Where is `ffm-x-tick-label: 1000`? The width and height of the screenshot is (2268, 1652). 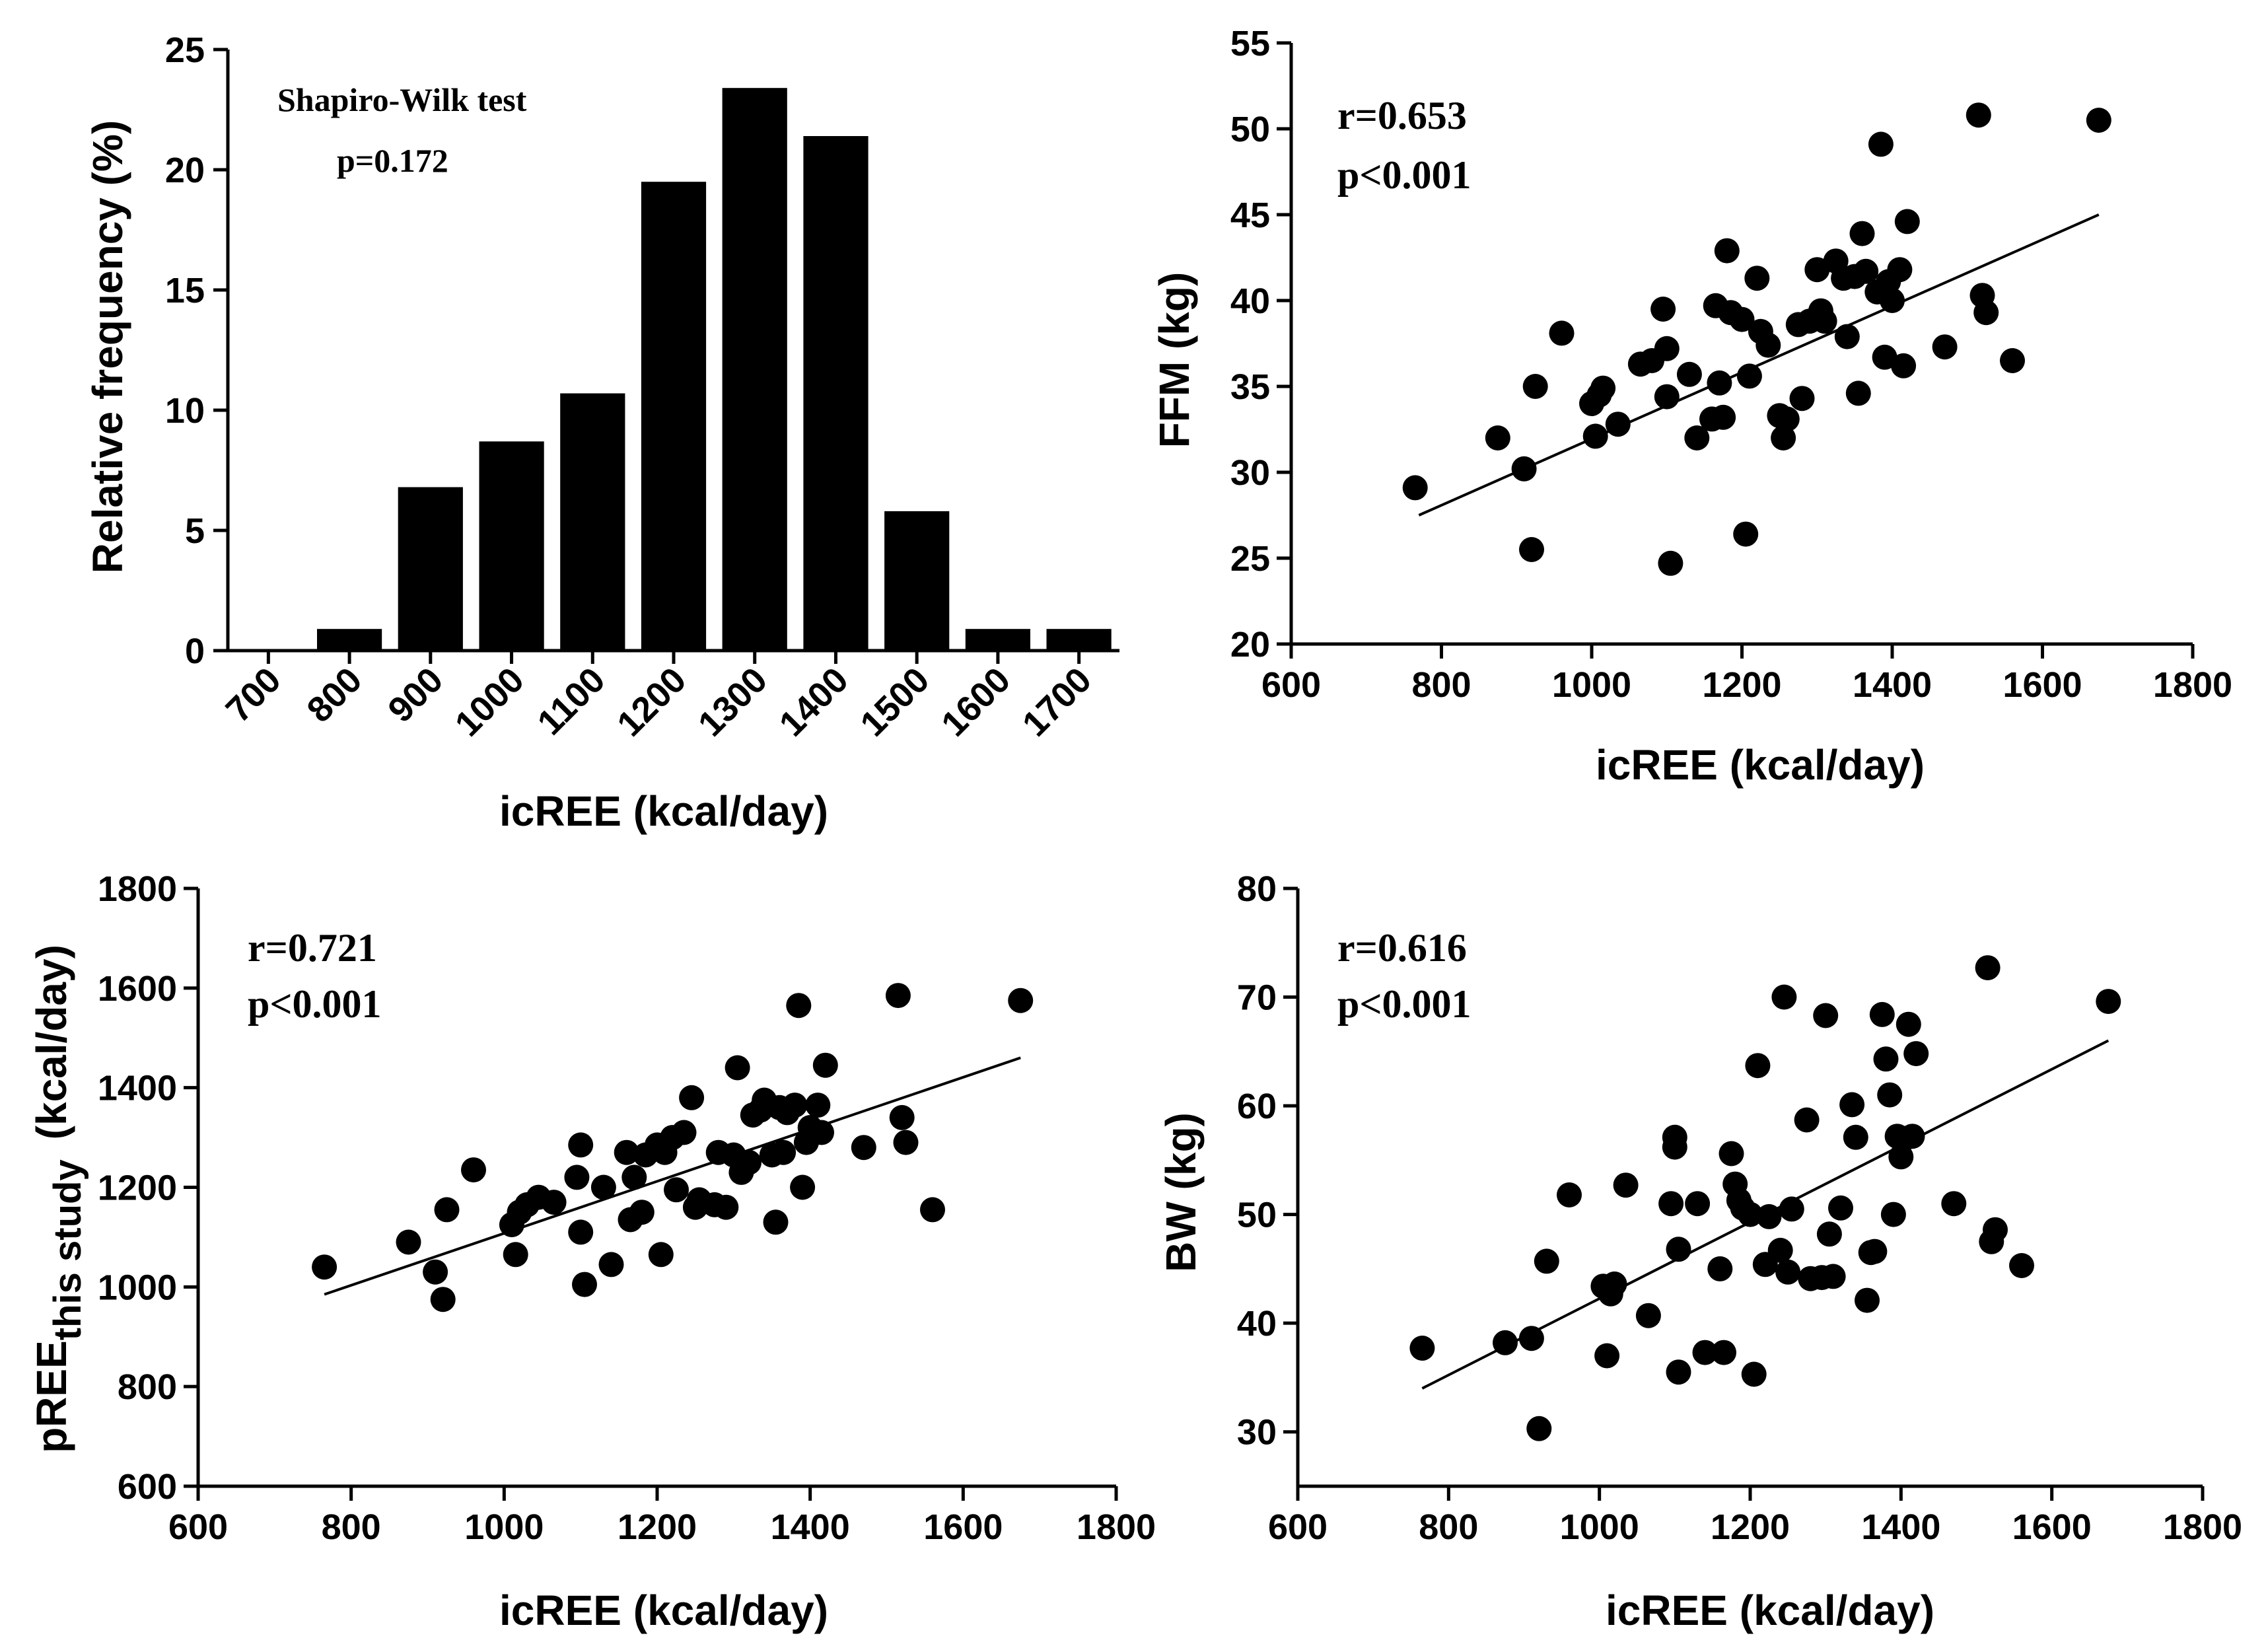
ffm-x-tick-label: 1000 is located at coordinates (1591, 685).